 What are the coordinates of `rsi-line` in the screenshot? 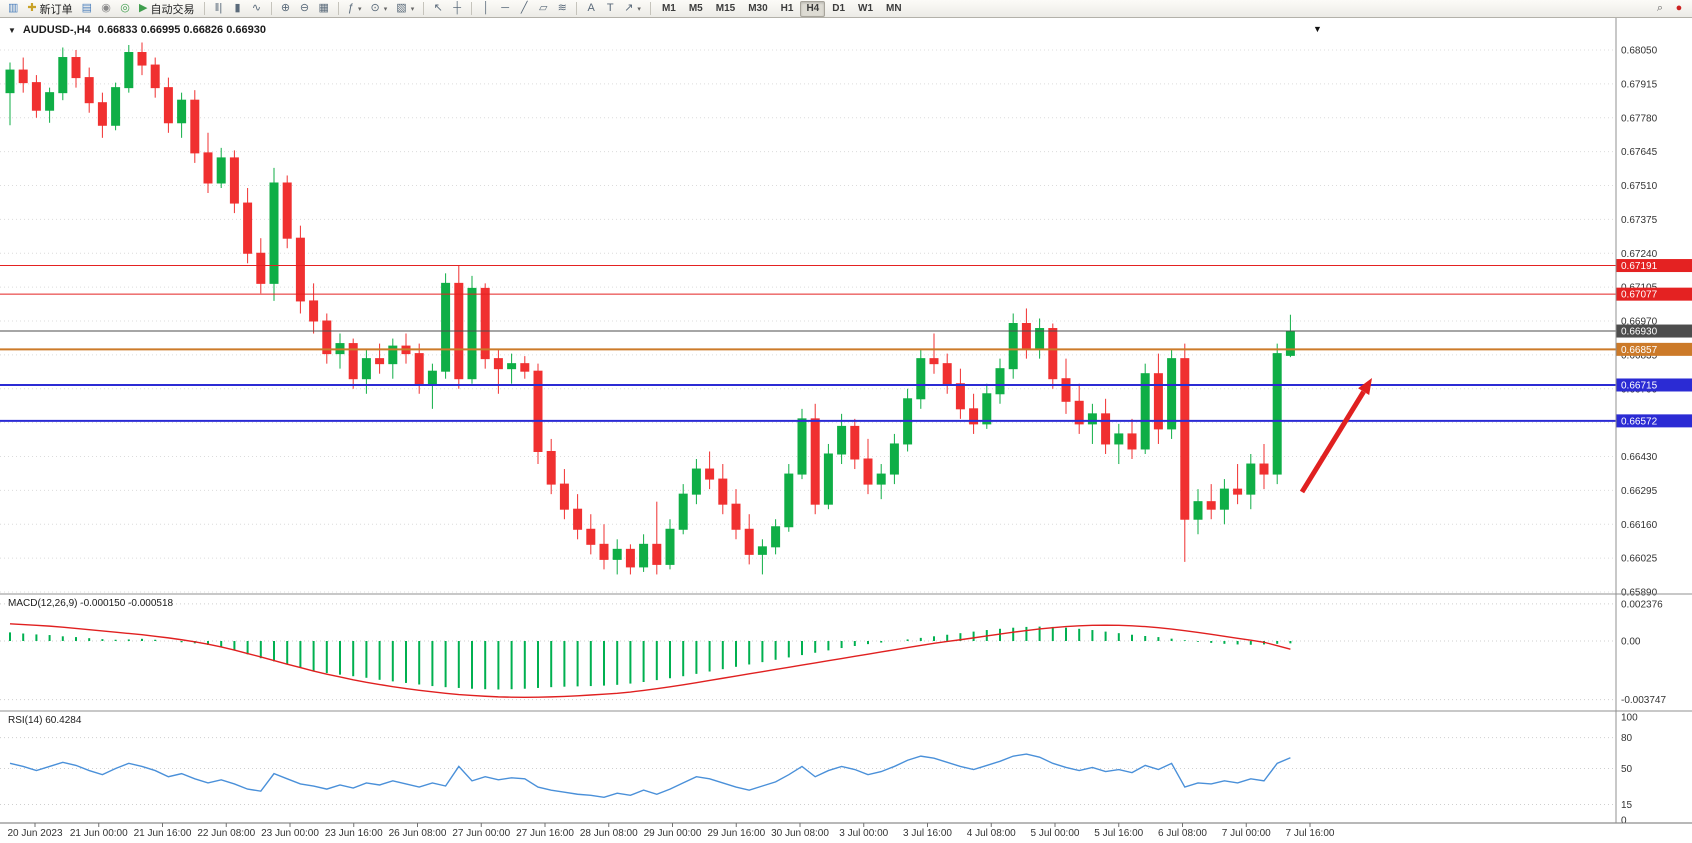 It's located at (650, 776).